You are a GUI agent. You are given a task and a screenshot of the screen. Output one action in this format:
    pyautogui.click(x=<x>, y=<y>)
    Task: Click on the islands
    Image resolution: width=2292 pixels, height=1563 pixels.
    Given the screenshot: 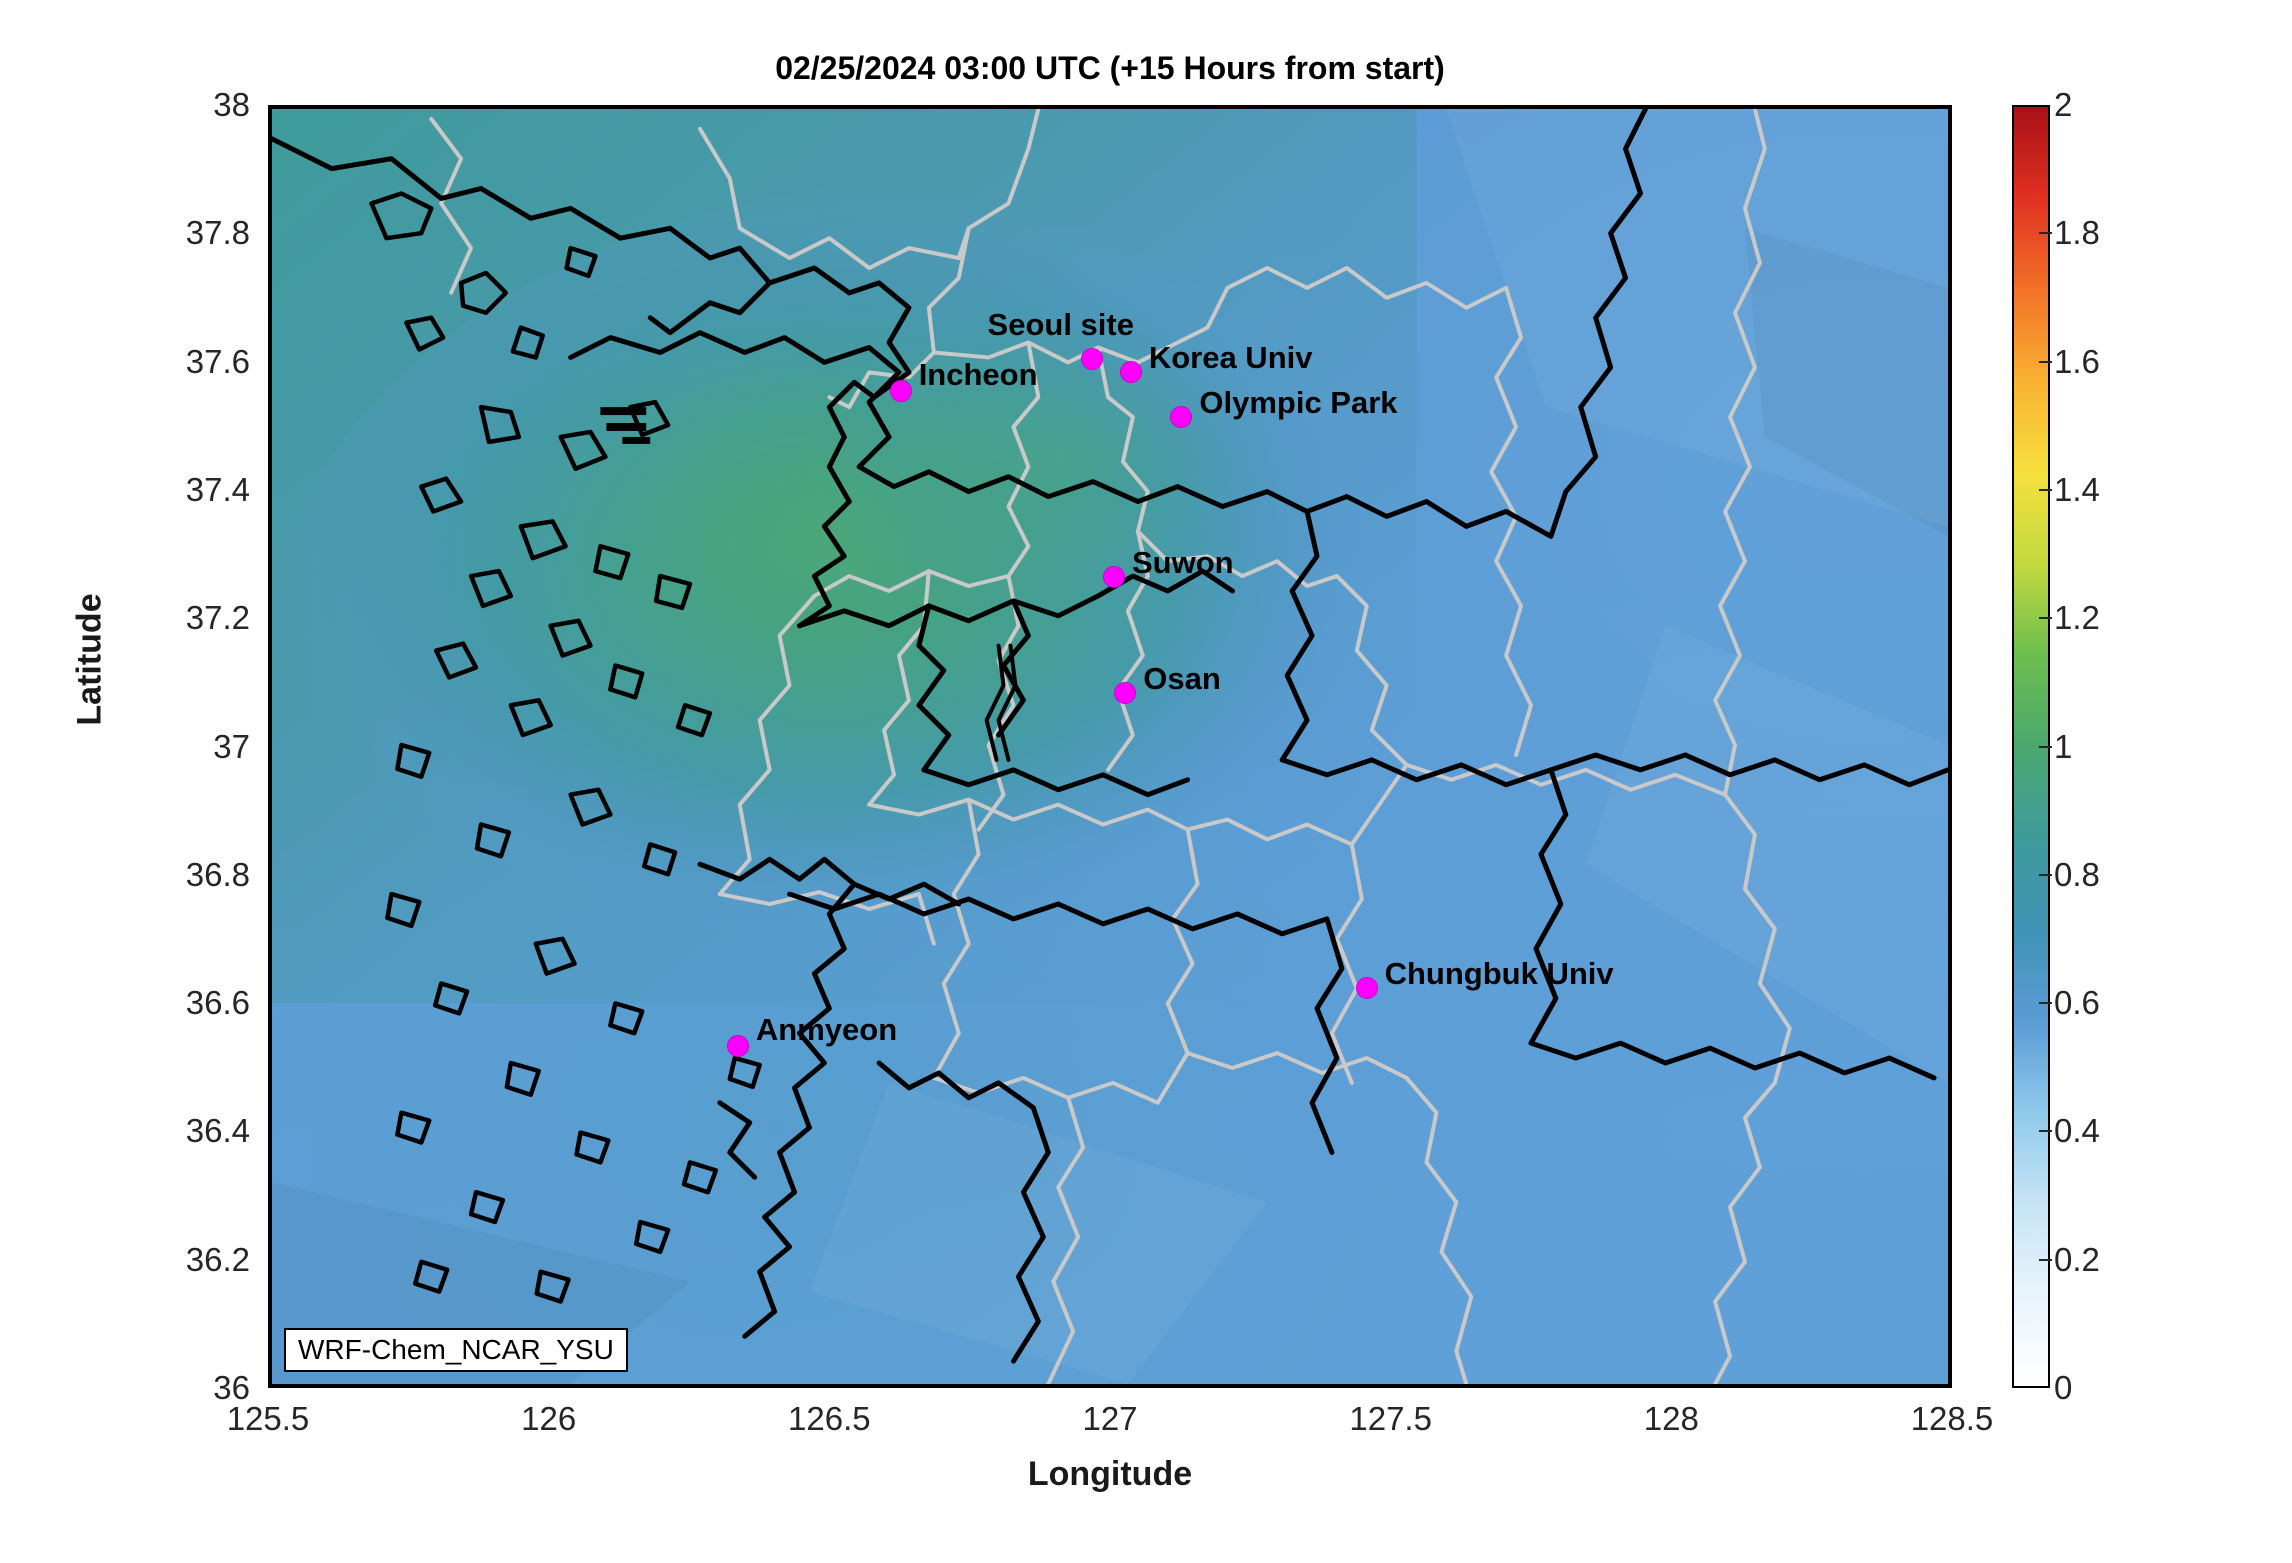 What is the action you would take?
    pyautogui.click(x=565, y=747)
    